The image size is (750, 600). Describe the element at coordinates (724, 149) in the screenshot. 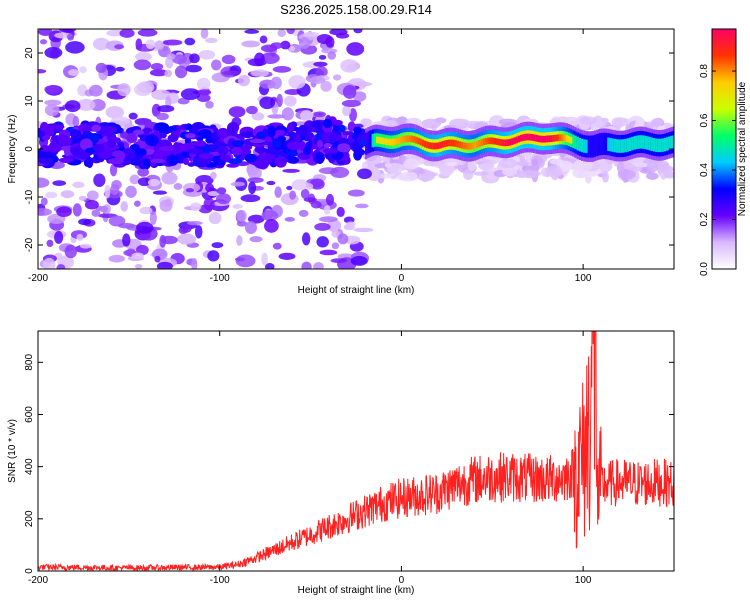

I see `colorbar-gradient` at that location.